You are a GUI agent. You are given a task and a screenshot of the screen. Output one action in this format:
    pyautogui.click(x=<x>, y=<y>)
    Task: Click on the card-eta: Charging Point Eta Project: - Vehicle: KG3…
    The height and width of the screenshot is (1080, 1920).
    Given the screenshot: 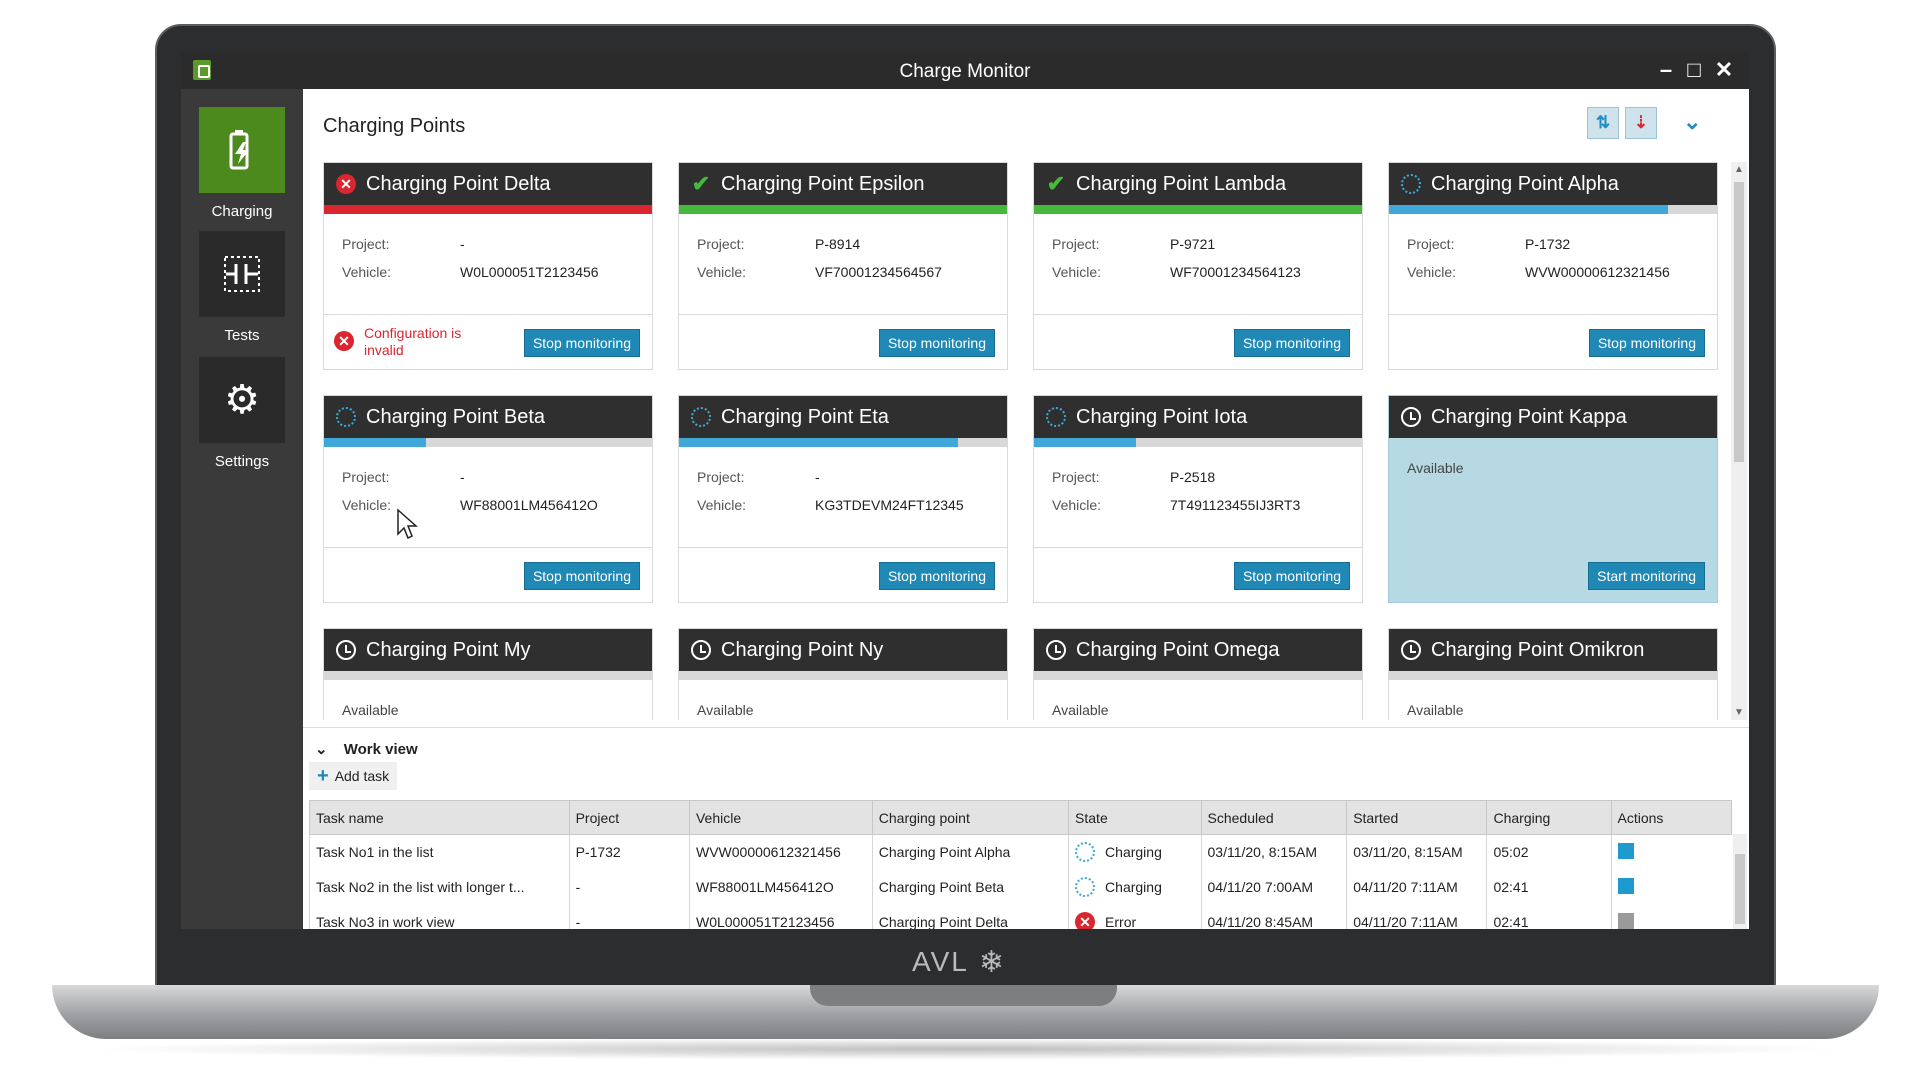 What is the action you would take?
    pyautogui.click(x=843, y=499)
    